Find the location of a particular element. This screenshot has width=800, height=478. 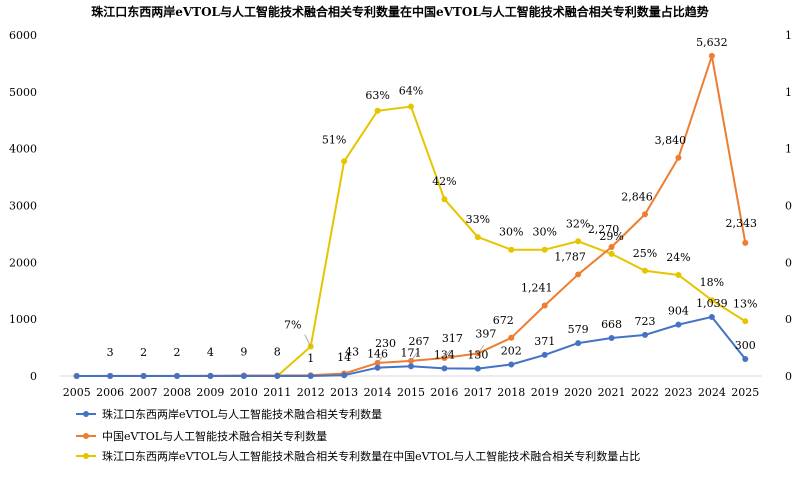

data-label: 317 is located at coordinates (452, 338).